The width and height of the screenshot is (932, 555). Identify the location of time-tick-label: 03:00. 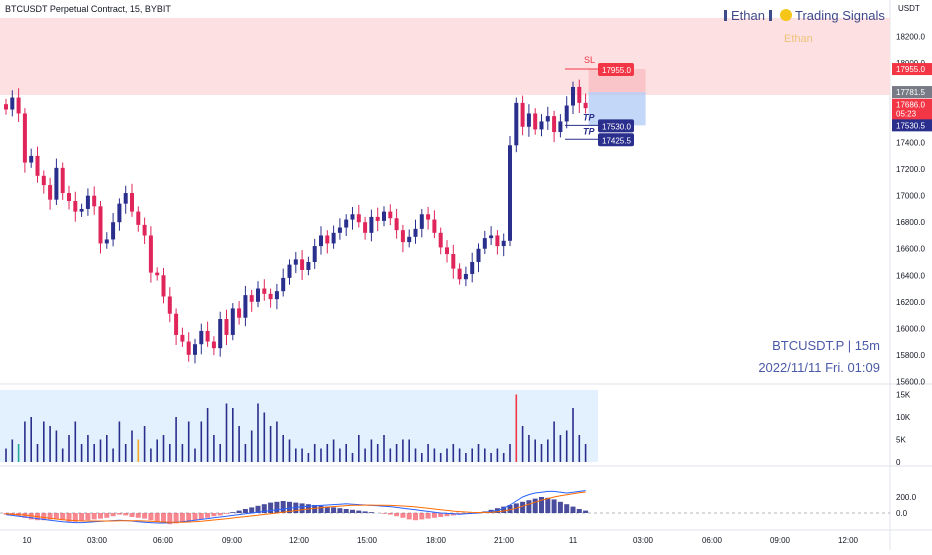
(643, 540).